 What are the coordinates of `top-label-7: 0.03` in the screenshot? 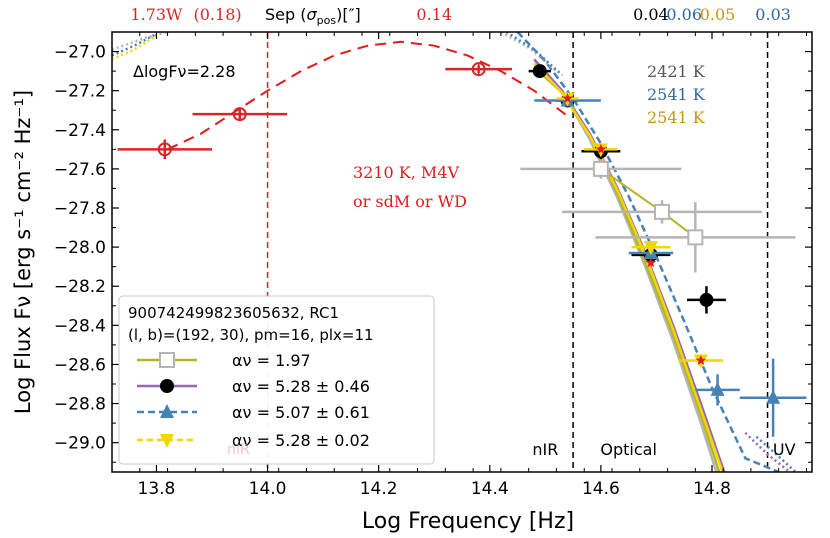 It's located at (773, 14).